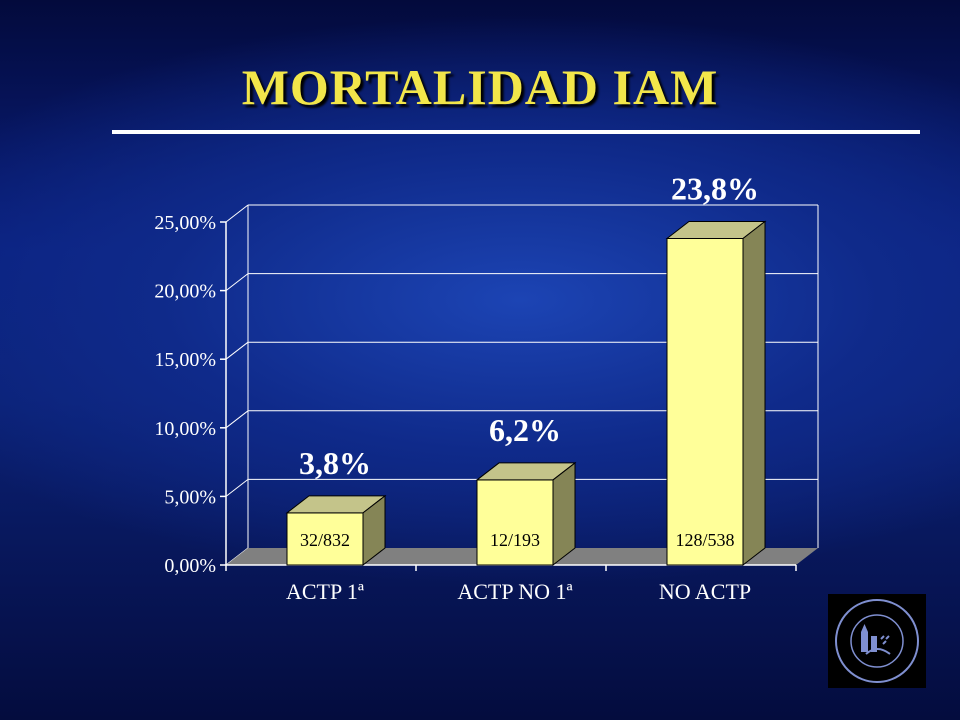 This screenshot has width=960, height=720. Describe the element at coordinates (190, 566) in the screenshot. I see `y-tick-label: 0,00%` at that location.